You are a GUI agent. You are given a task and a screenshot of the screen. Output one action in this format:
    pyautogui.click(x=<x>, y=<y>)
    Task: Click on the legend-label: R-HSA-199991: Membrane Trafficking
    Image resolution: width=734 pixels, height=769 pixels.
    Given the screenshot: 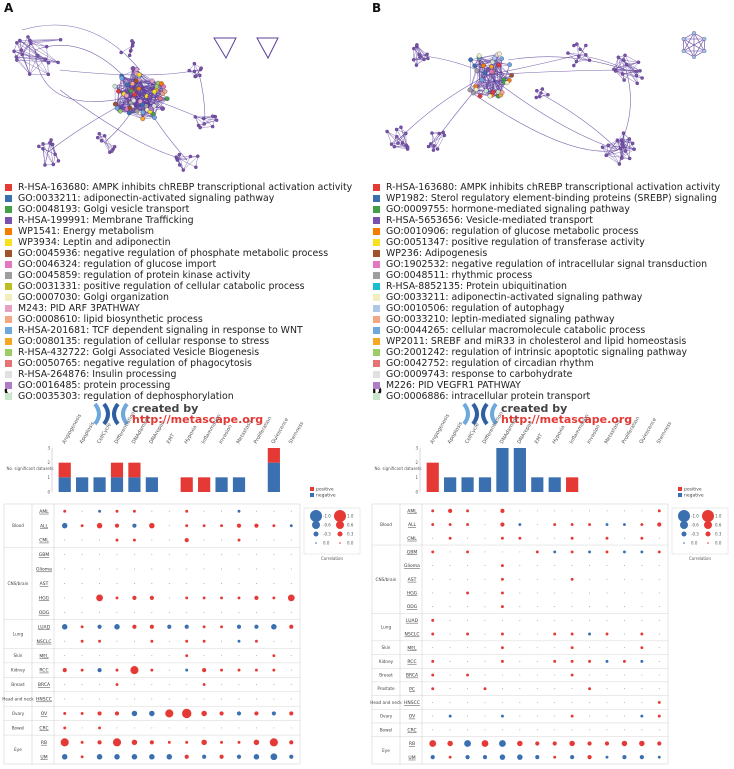 What is the action you would take?
    pyautogui.click(x=106, y=220)
    